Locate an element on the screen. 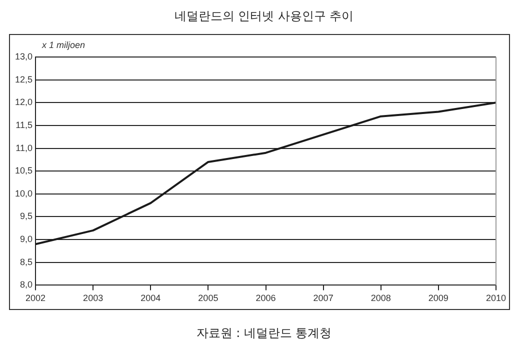  x-tick-label: 2002 is located at coordinates (36, 298).